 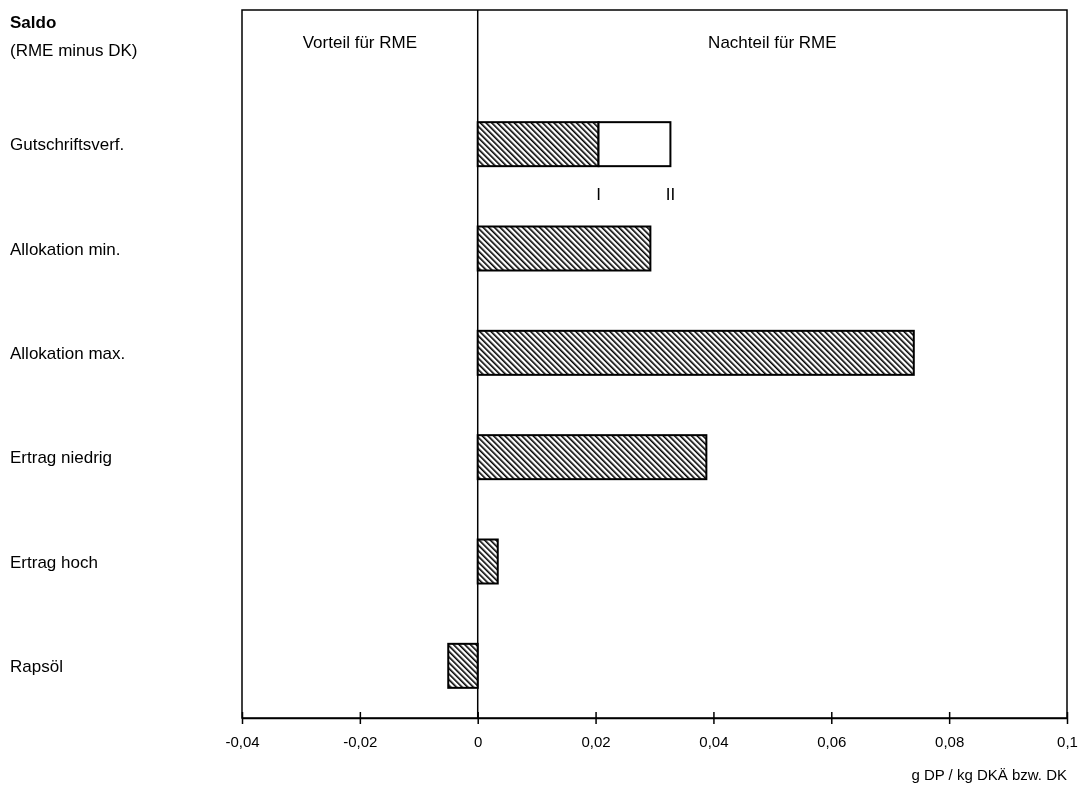 What do you see at coordinates (670, 195) in the screenshot?
I see `annotation: II` at bounding box center [670, 195].